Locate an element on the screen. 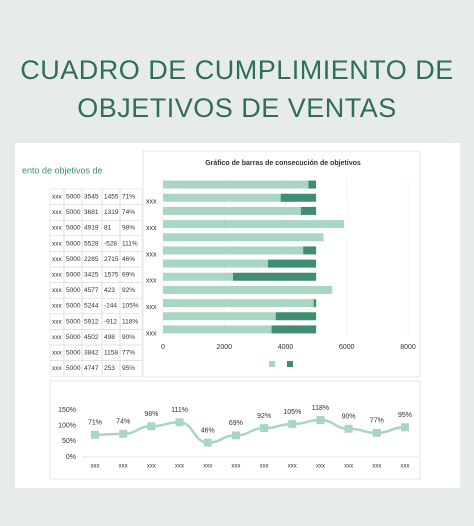 The width and height of the screenshot is (474, 526). table-cell-text: 81 is located at coordinates (108, 228).